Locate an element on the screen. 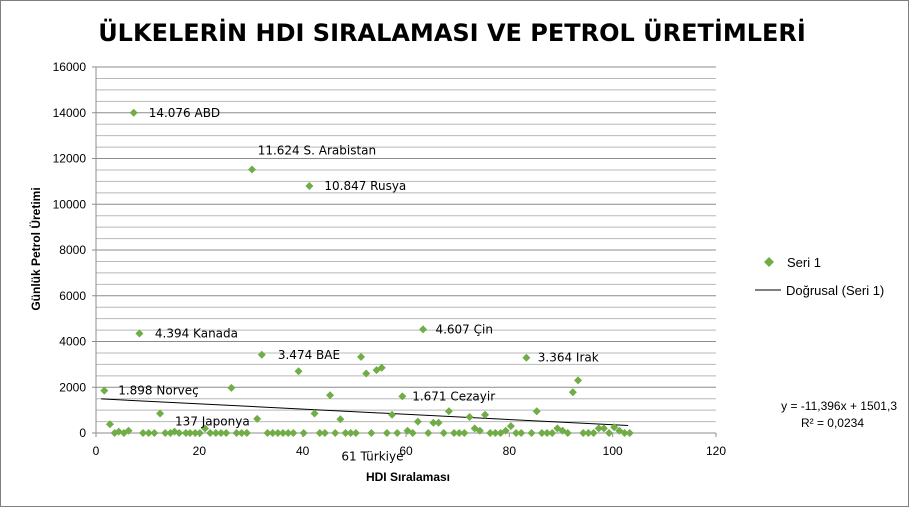 Image resolution: width=909 pixels, height=507 pixels. x-axis-title: HDI Sıralaması is located at coordinates (408, 477).